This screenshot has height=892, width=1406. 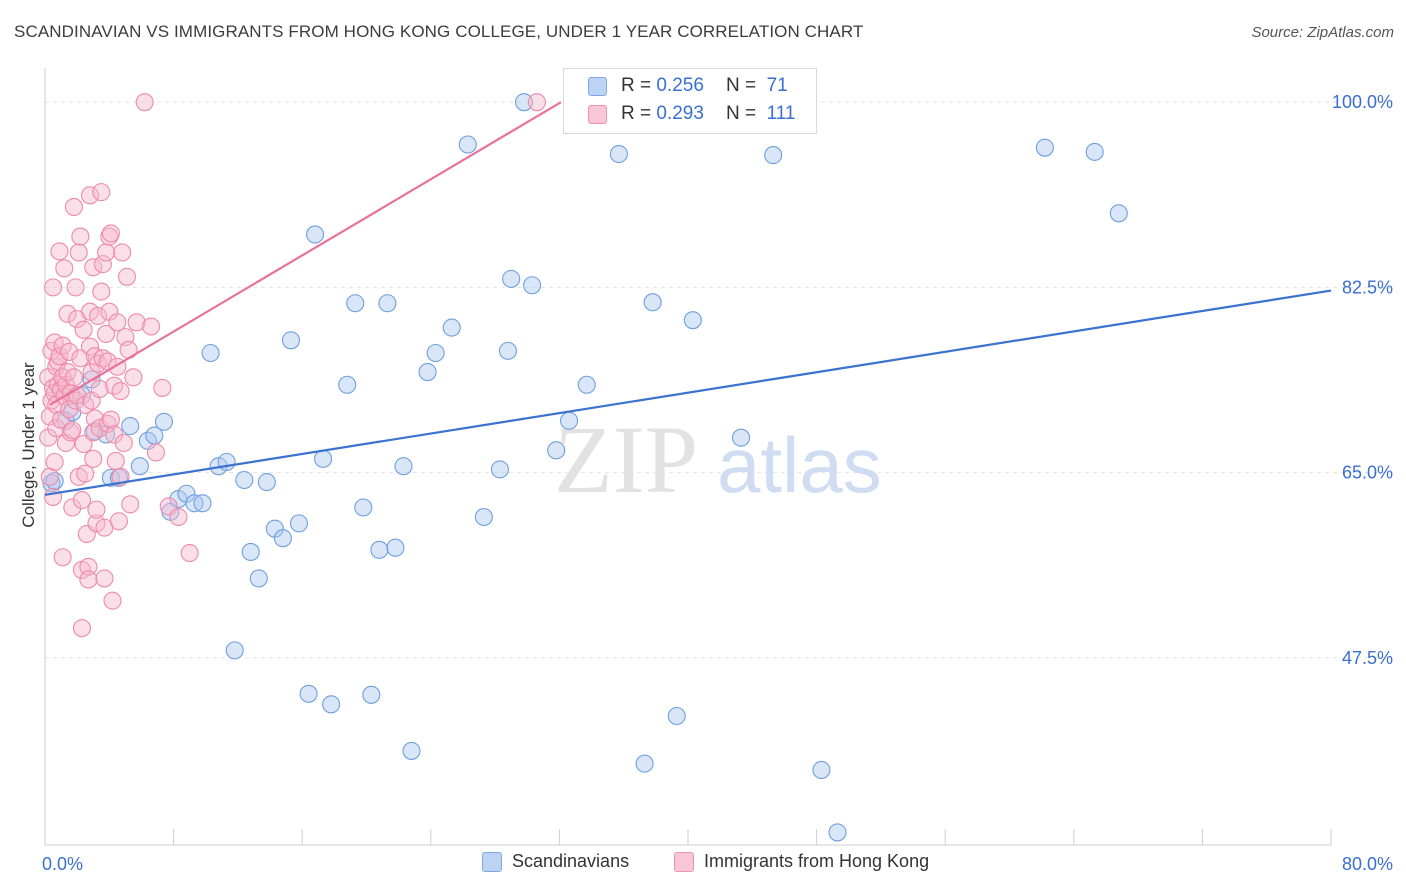 I want to click on legend-item-hongkong: Immigrants from Hong Kong, so click(x=801, y=861).